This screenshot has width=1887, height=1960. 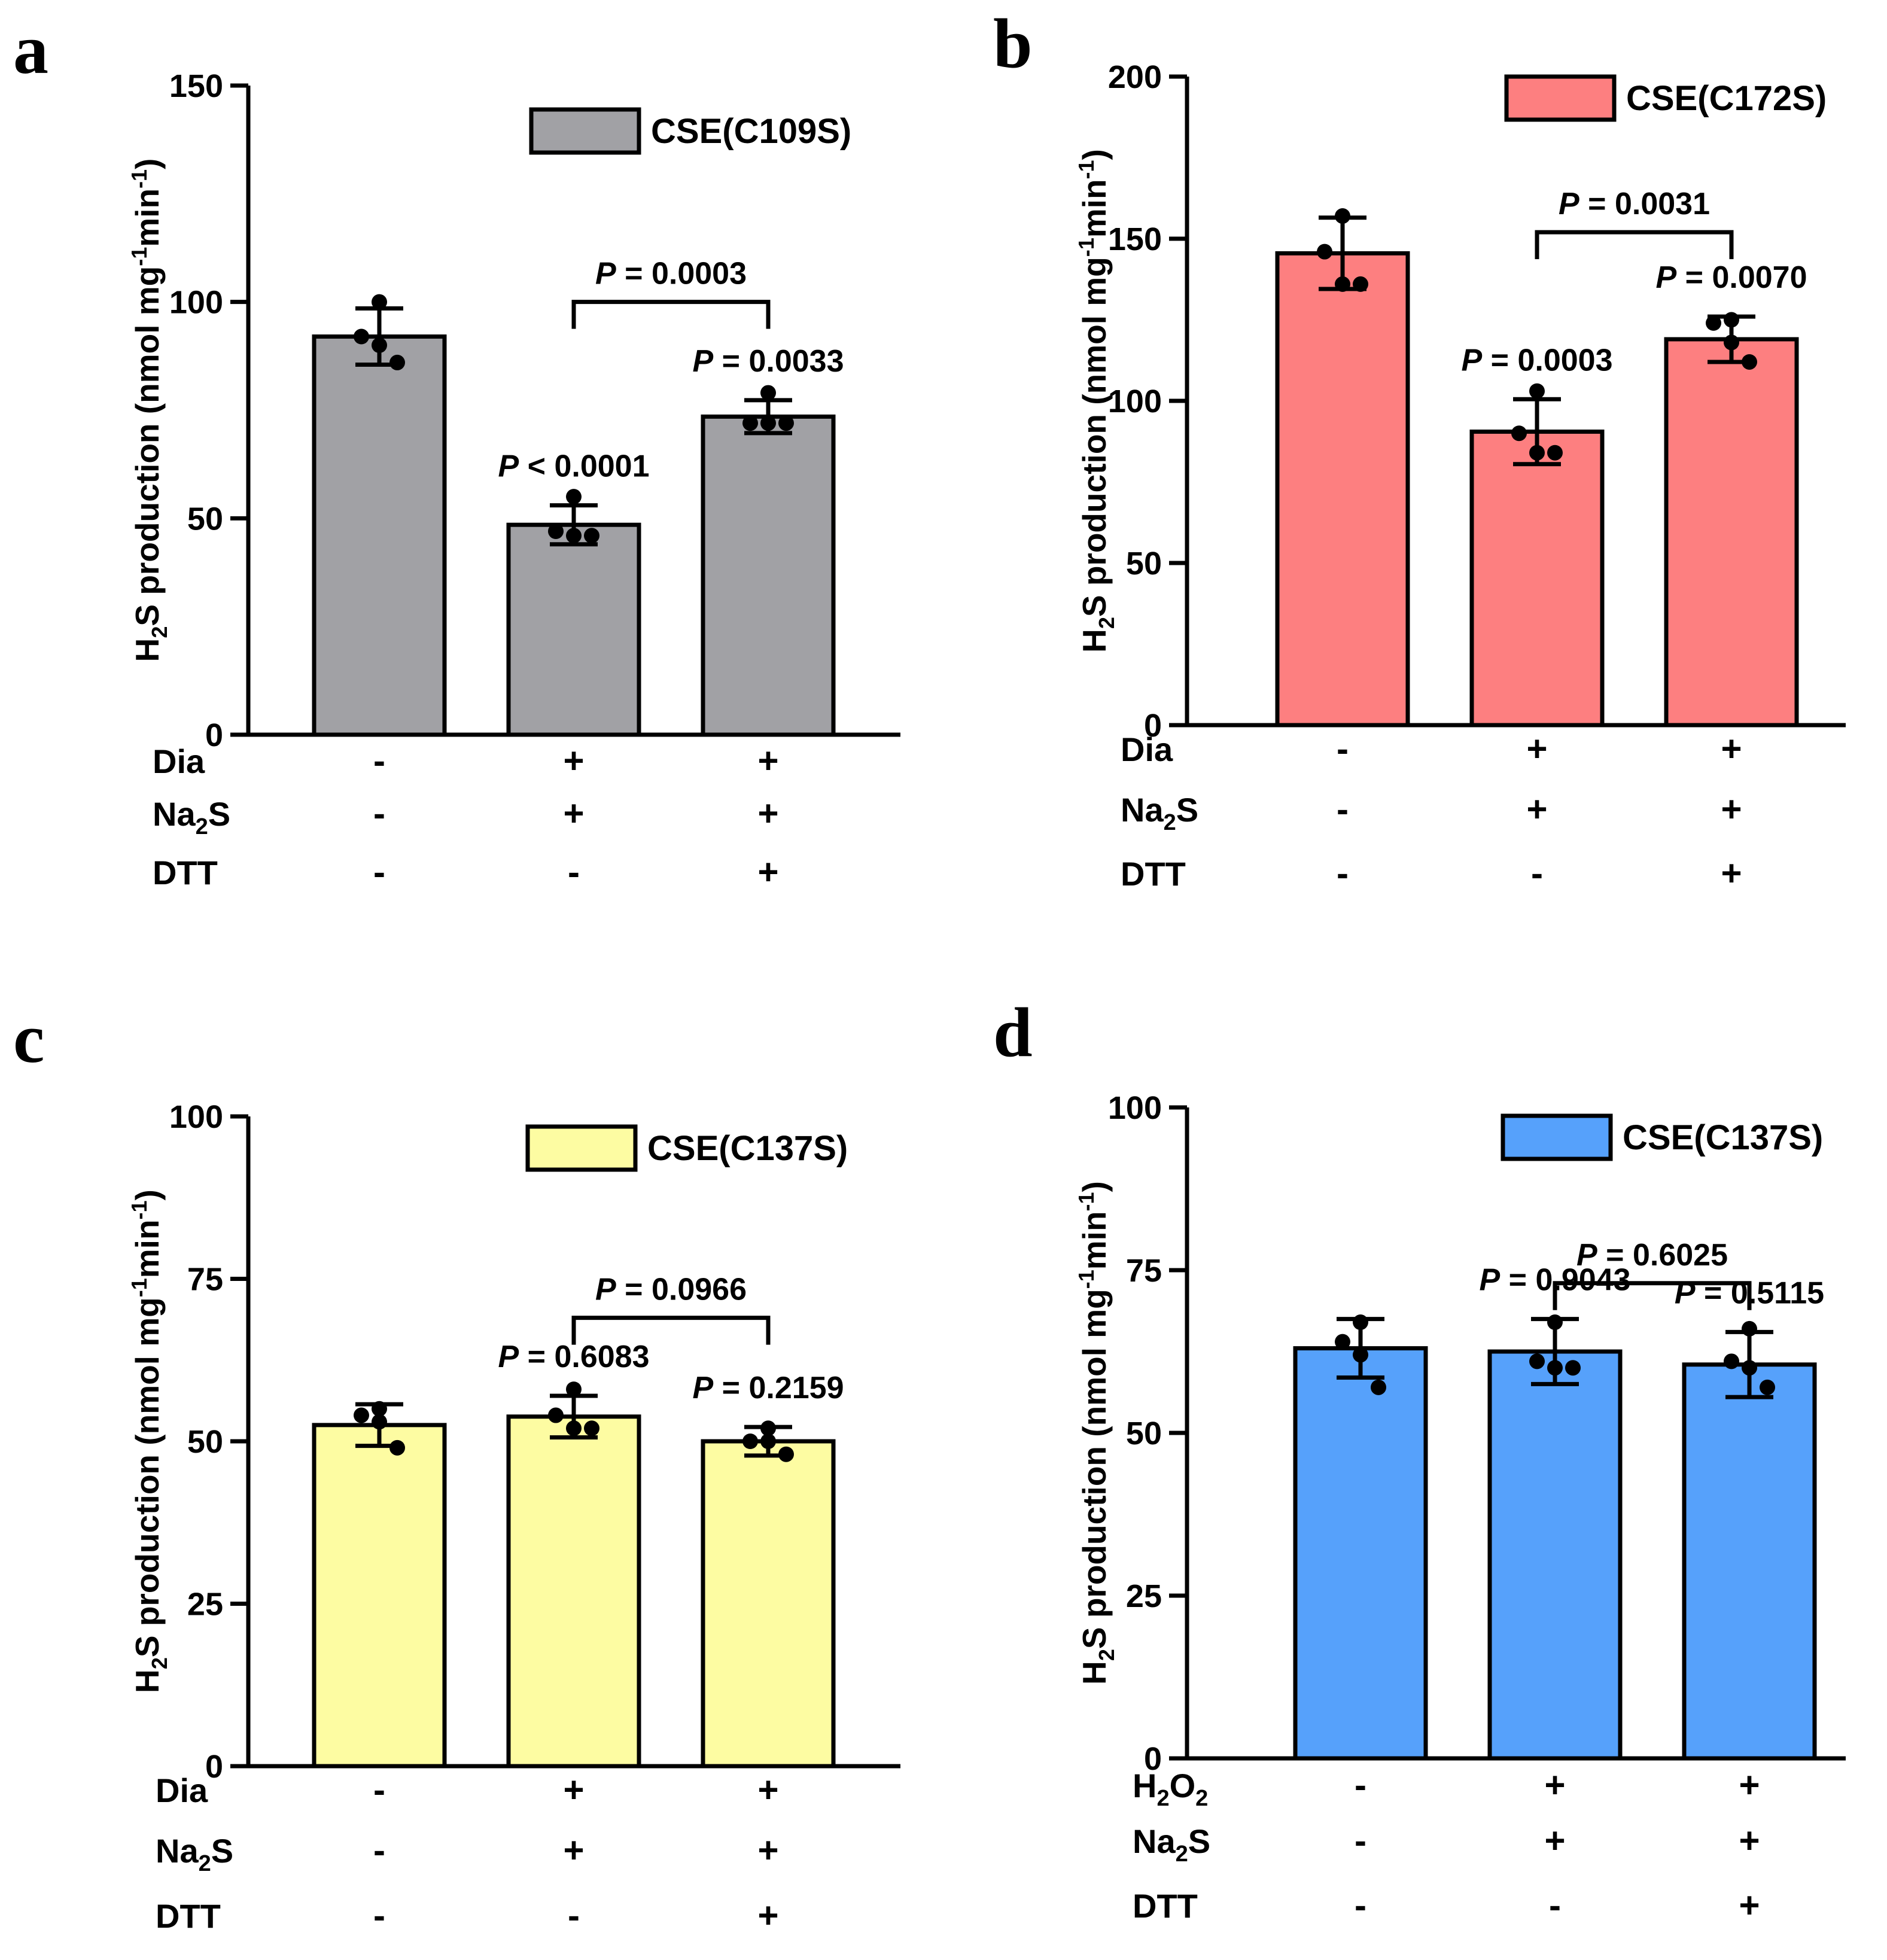 What do you see at coordinates (1726, 98) in the screenshot?
I see `legend-label: CSE(C172S)` at bounding box center [1726, 98].